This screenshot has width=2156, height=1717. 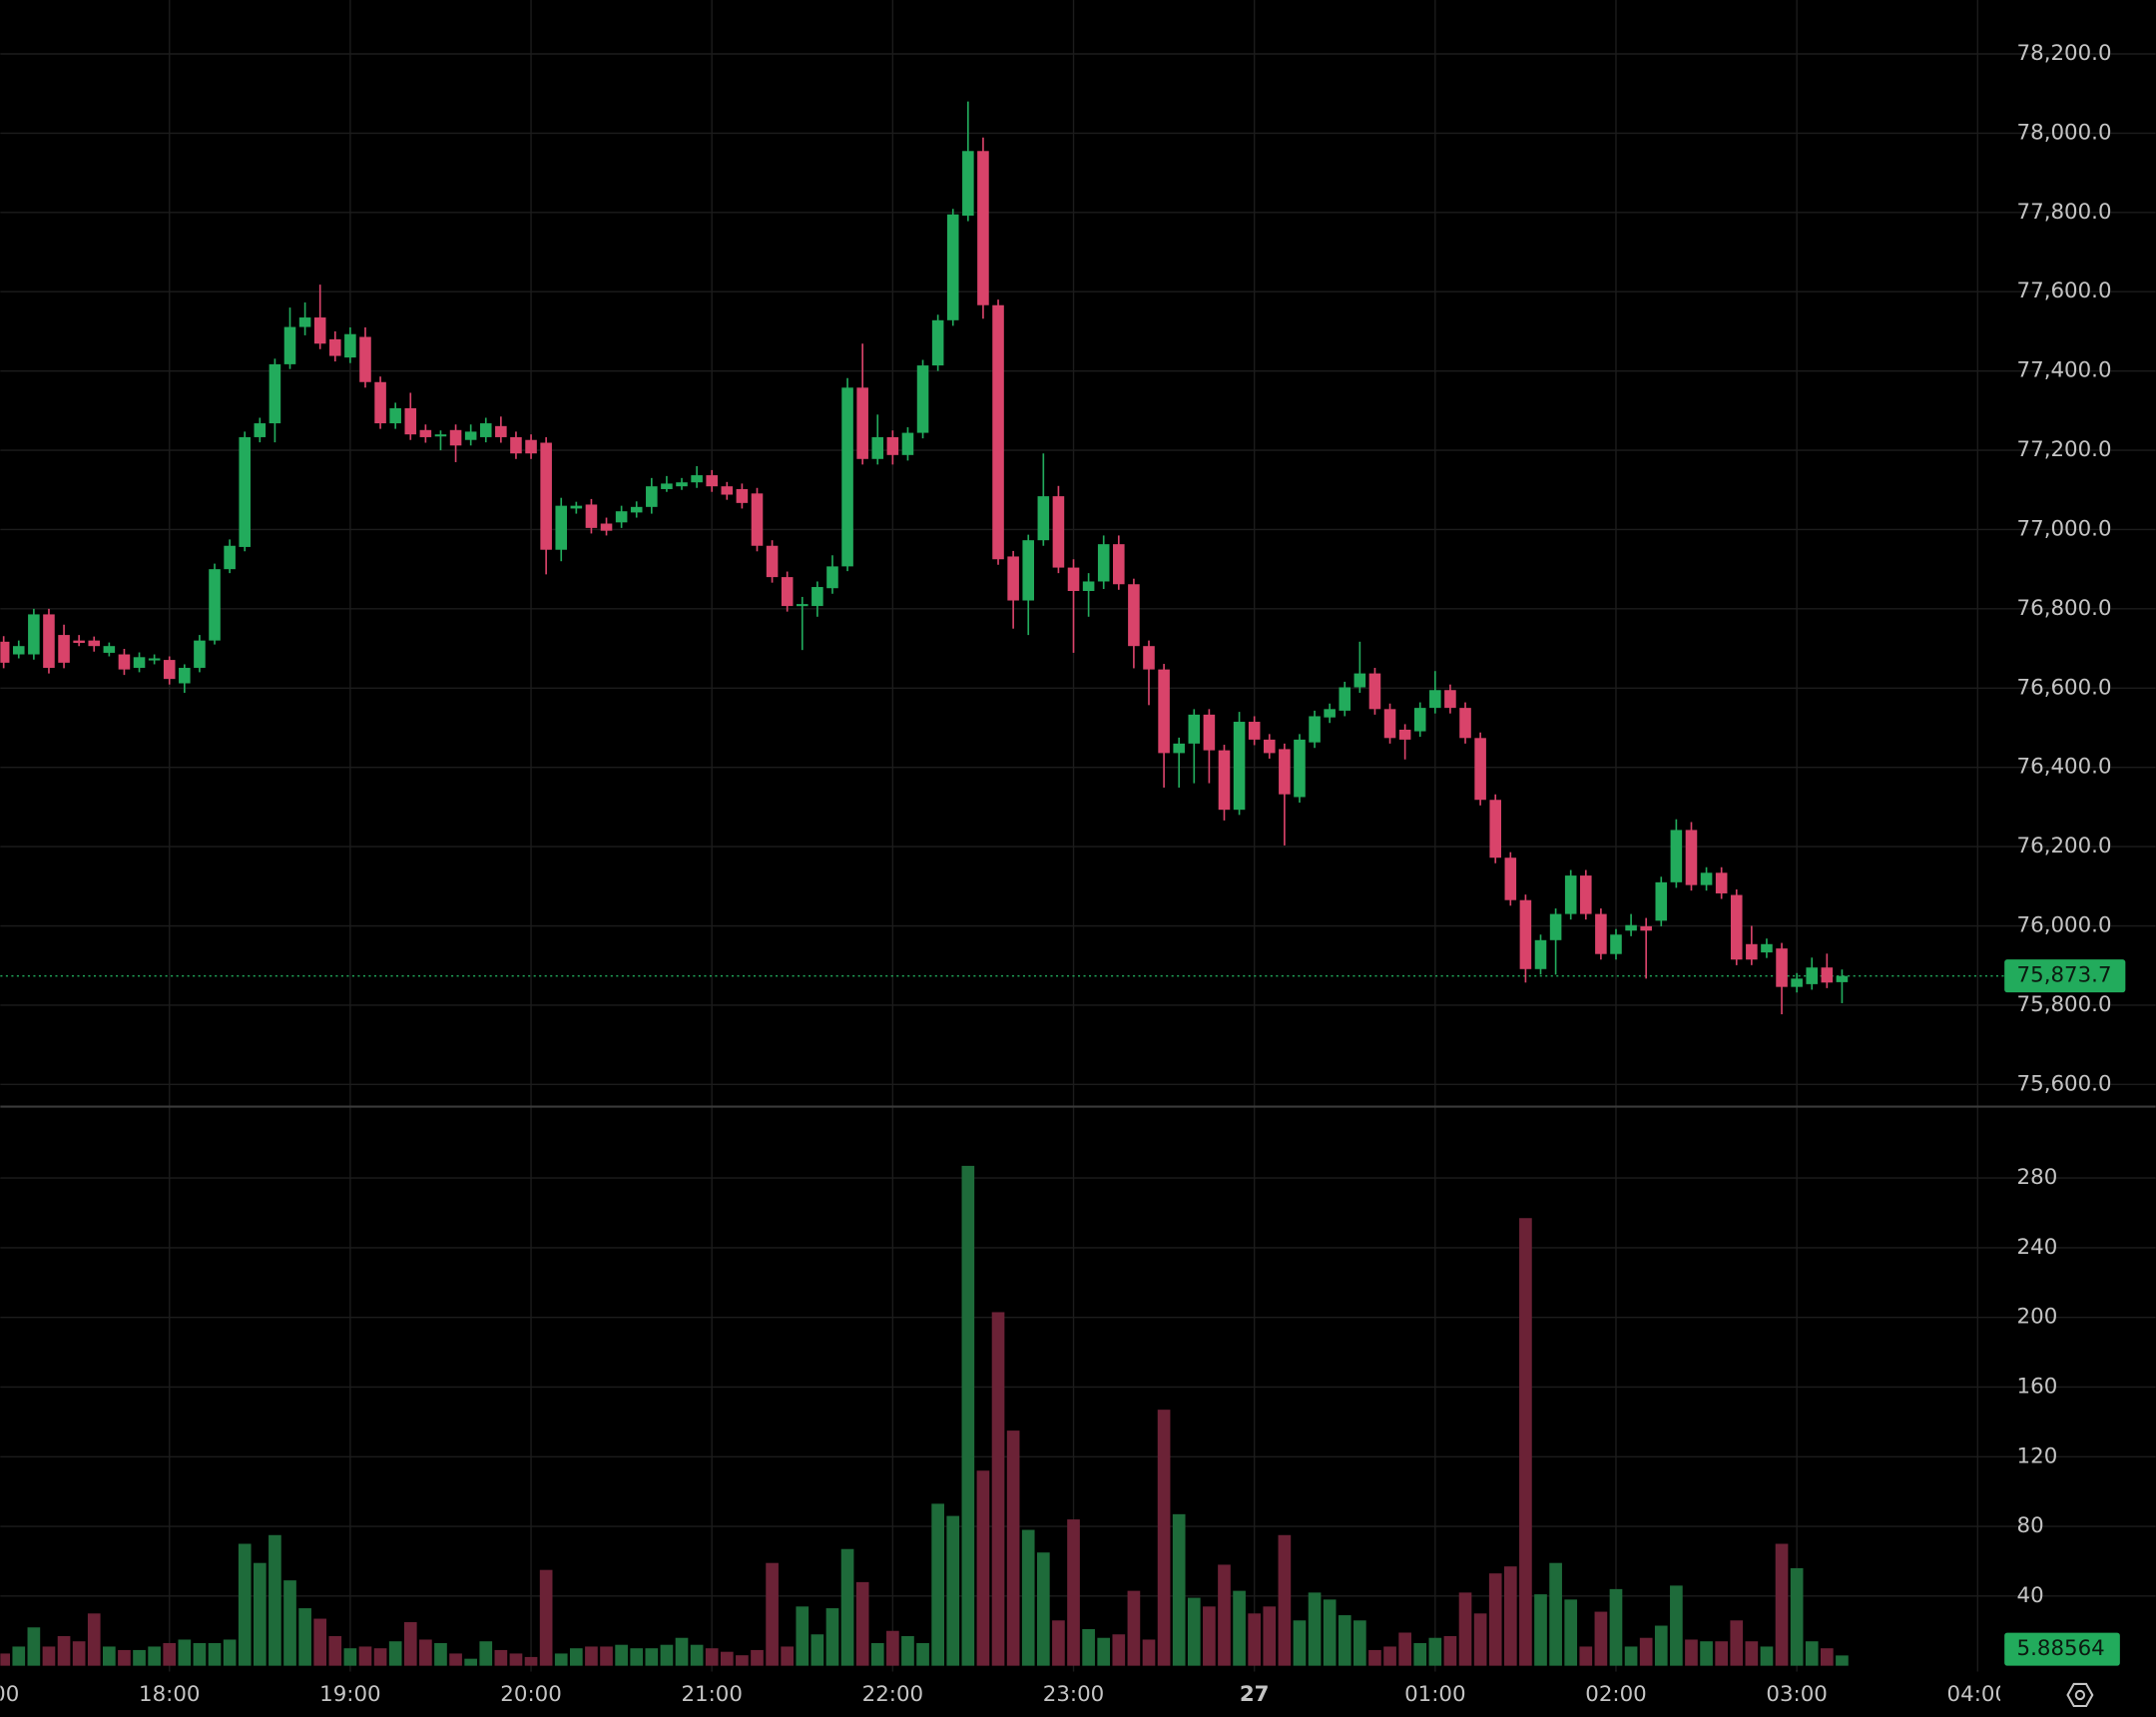 I want to click on y-tick-label: 76,000.0, so click(x=2064, y=925).